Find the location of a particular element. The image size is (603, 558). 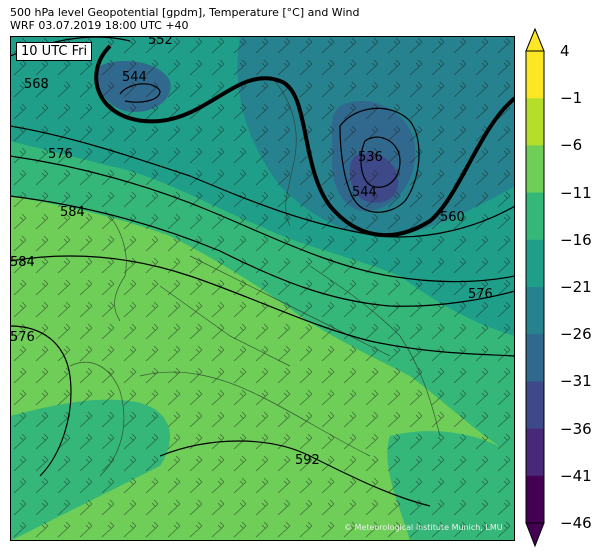

colorbar-tick-label: −41 is located at coordinates (576, 475).